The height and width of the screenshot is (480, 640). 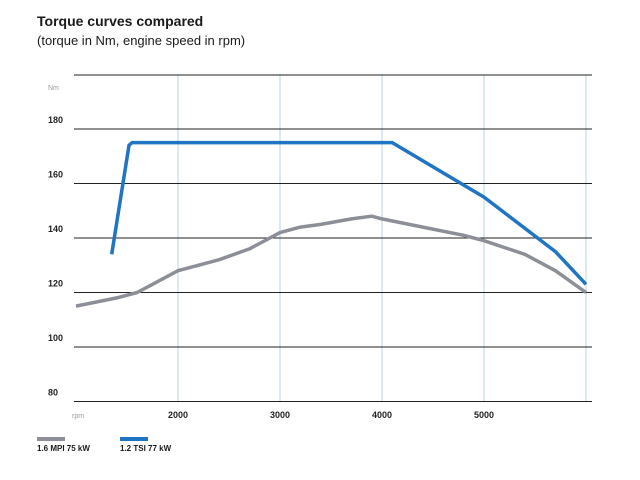 What do you see at coordinates (146, 448) in the screenshot?
I see `legend-label-tsi: 1.2 TSI 77 kW` at bounding box center [146, 448].